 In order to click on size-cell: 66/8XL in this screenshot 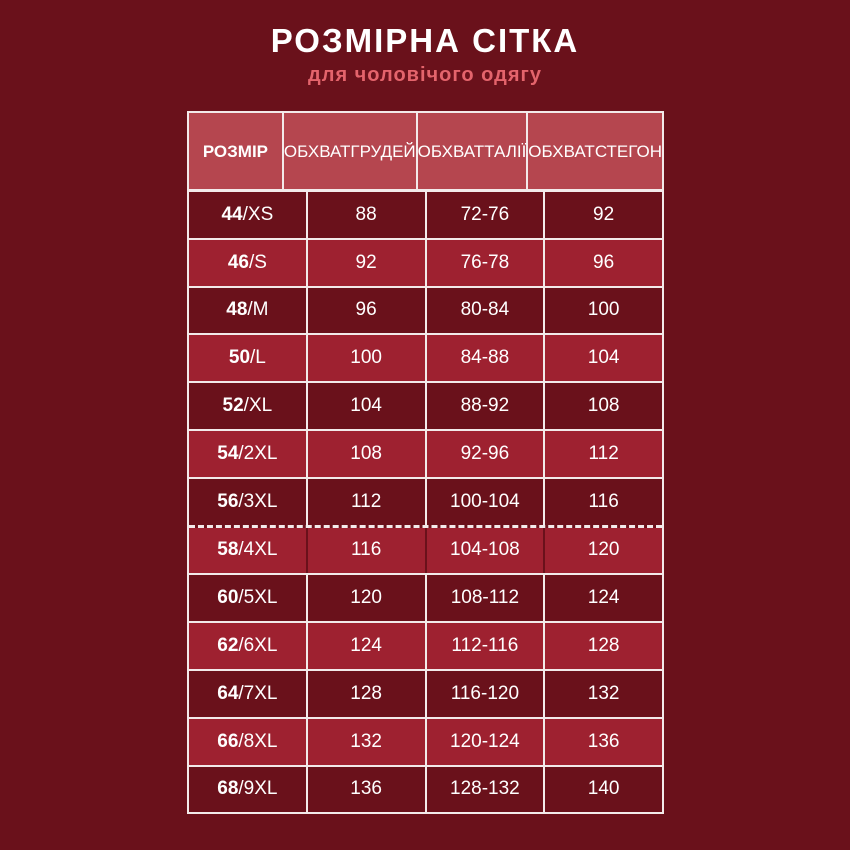, I will do `click(247, 741)`.